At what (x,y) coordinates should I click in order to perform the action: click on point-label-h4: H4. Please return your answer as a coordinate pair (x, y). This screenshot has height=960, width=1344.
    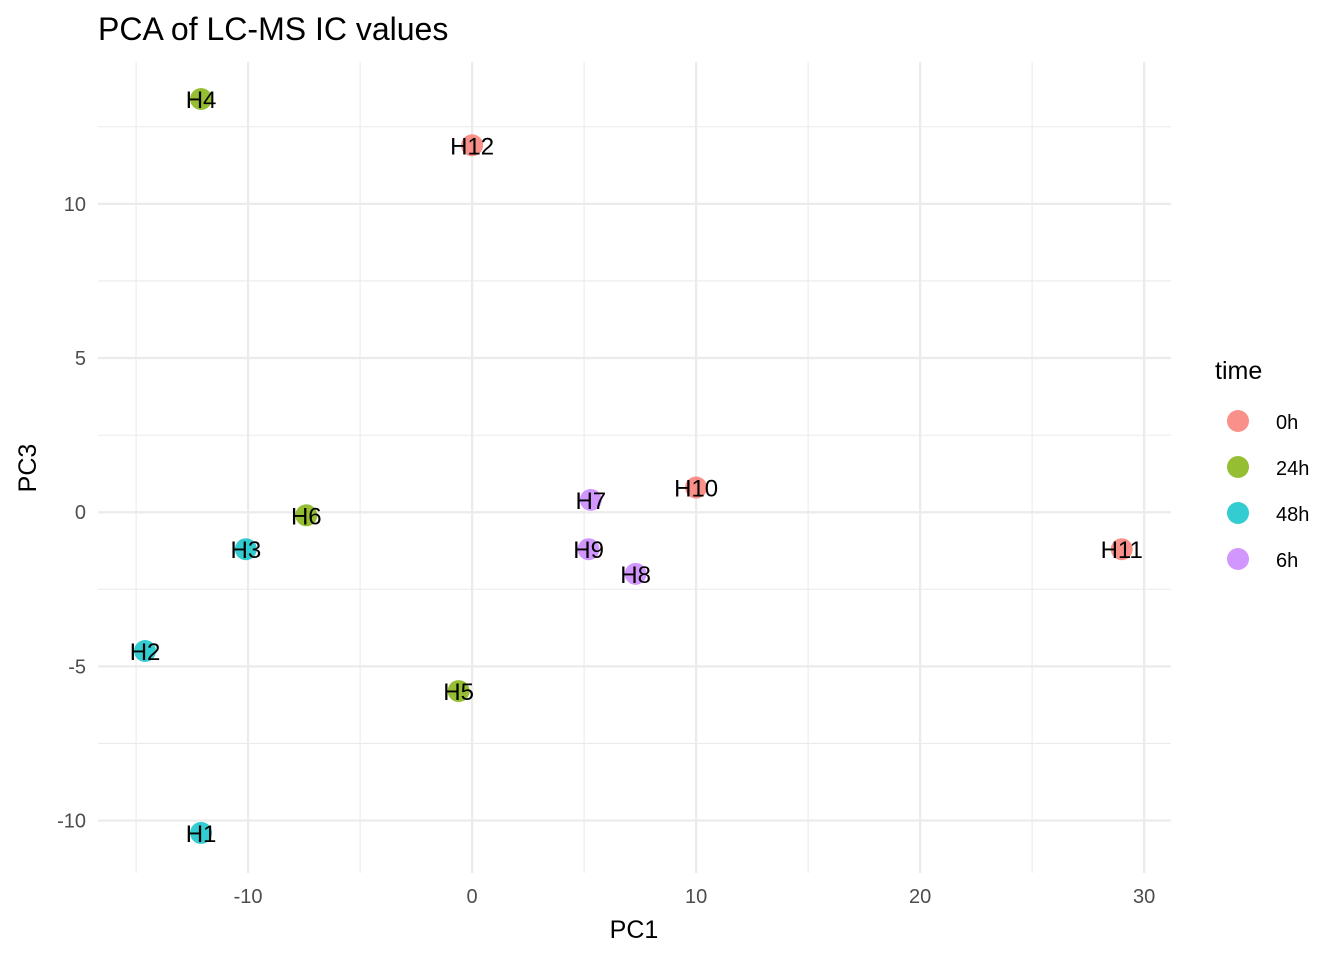
    Looking at the image, I should click on (201, 100).